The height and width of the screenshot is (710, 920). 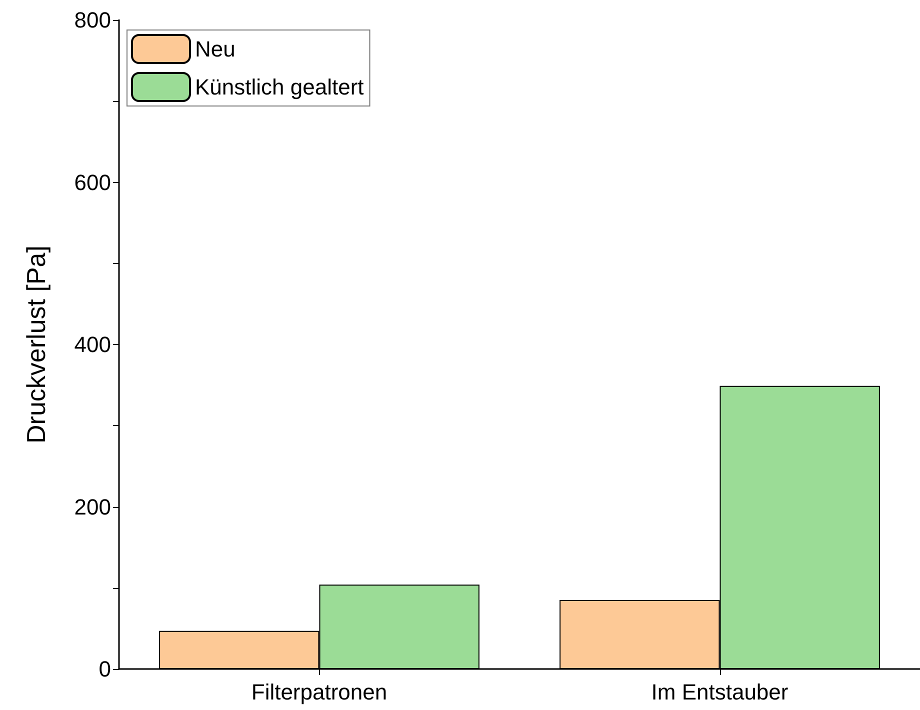 I want to click on y-axis-title: Druckverlust [Pa], so click(x=36, y=345).